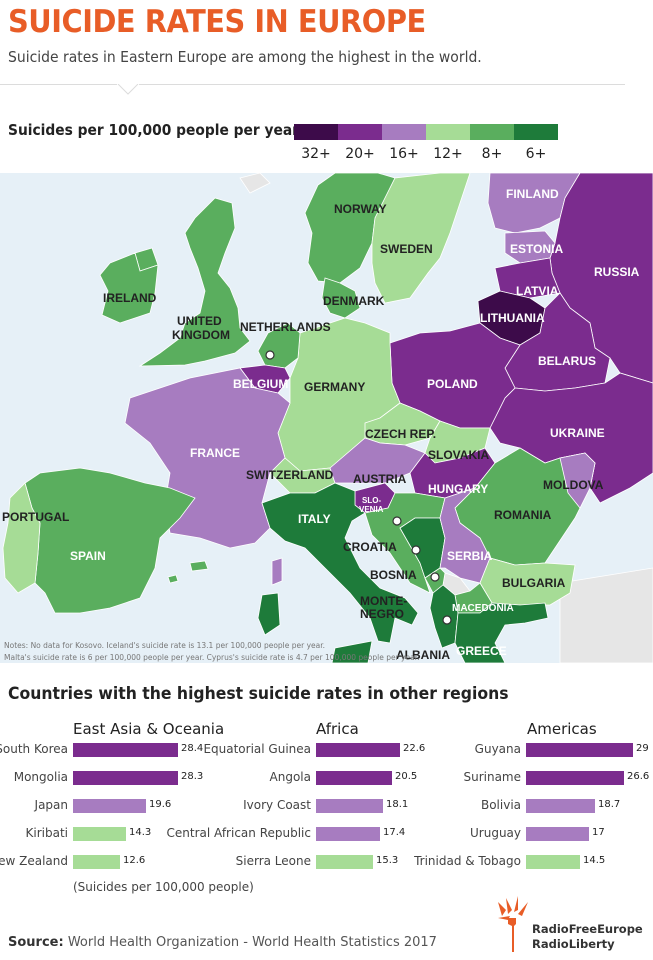 The image size is (653, 960). What do you see at coordinates (573, 944) in the screenshot?
I see `logo-line2: RadioLiberty` at bounding box center [573, 944].